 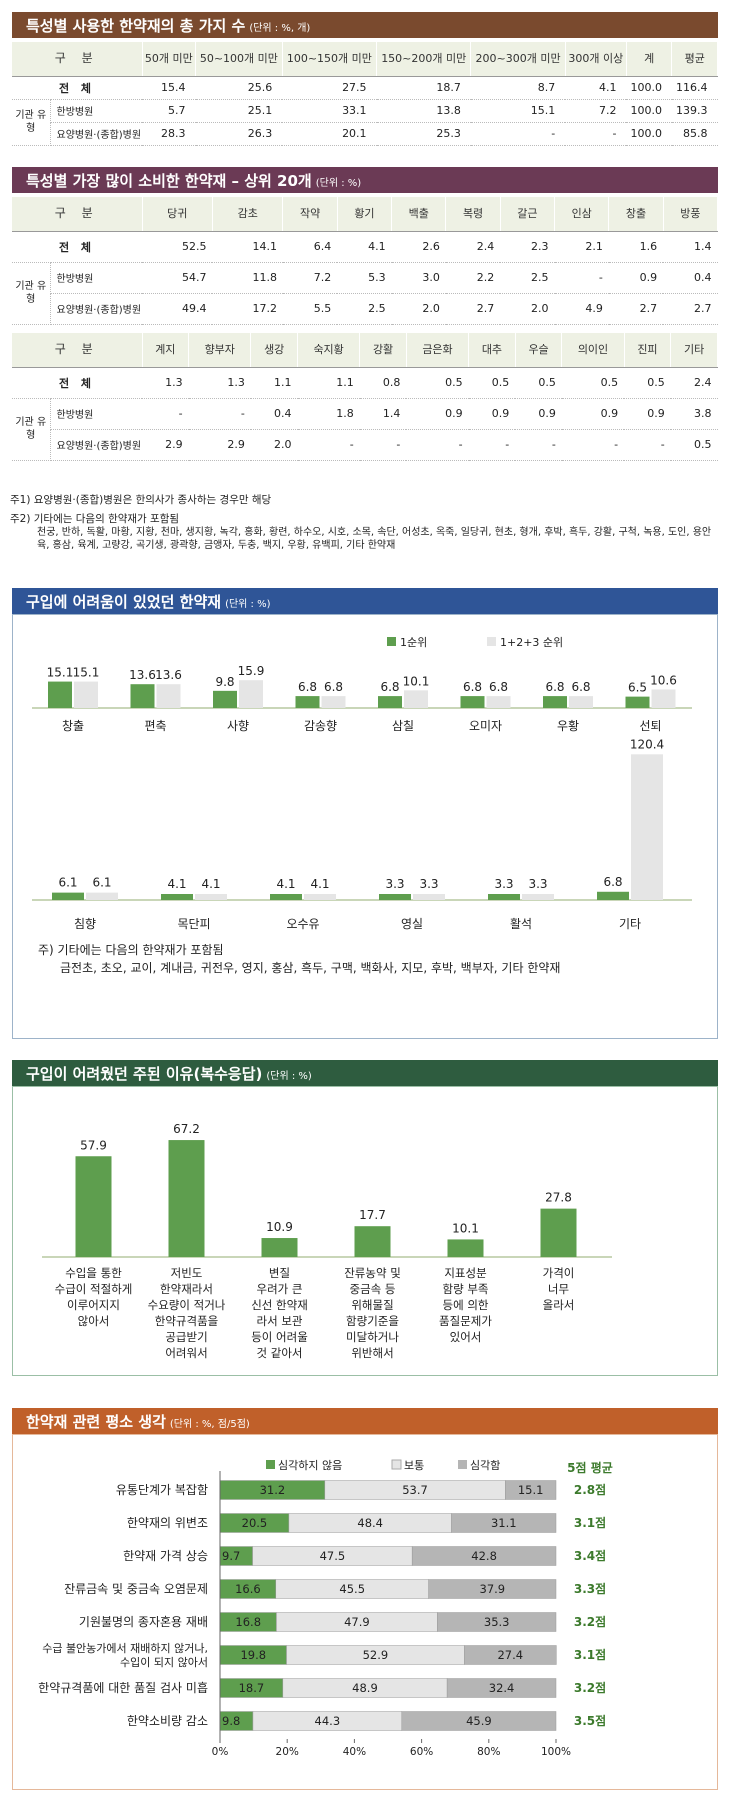 What do you see at coordinates (568, 726) in the screenshot?
I see `category-label: 우황` at bounding box center [568, 726].